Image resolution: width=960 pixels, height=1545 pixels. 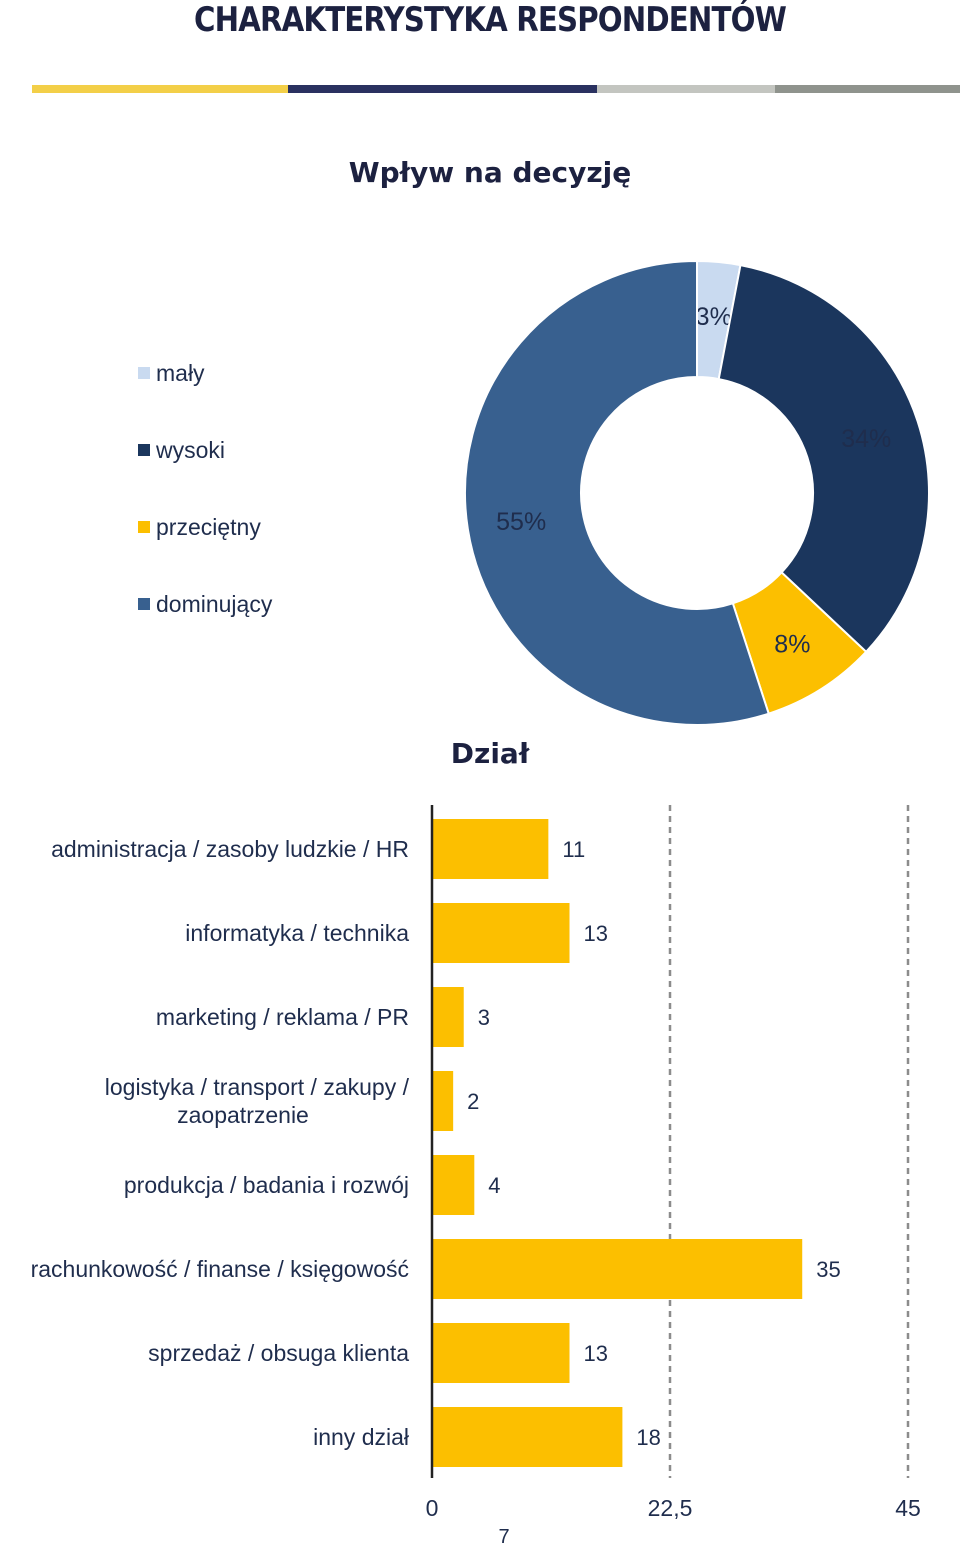 What do you see at coordinates (521, 522) in the screenshot?
I see `slice-label: 55%` at bounding box center [521, 522].